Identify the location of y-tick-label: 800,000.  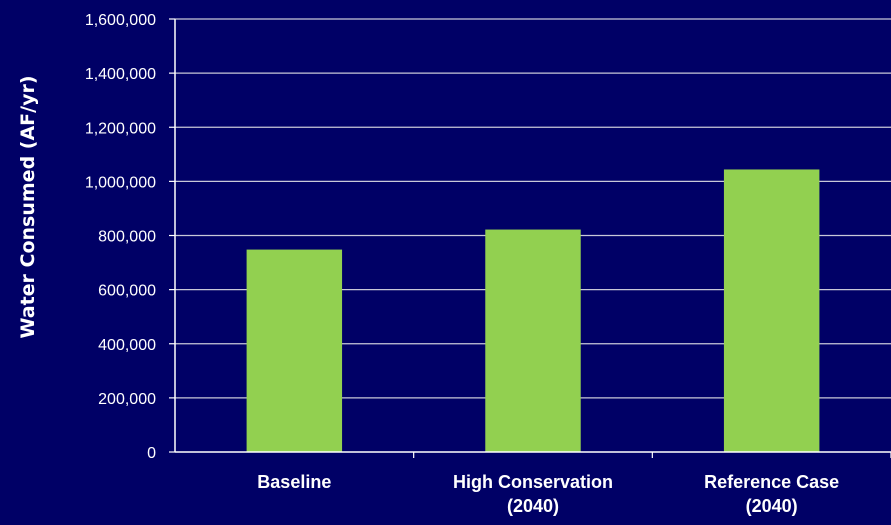
(127, 237).